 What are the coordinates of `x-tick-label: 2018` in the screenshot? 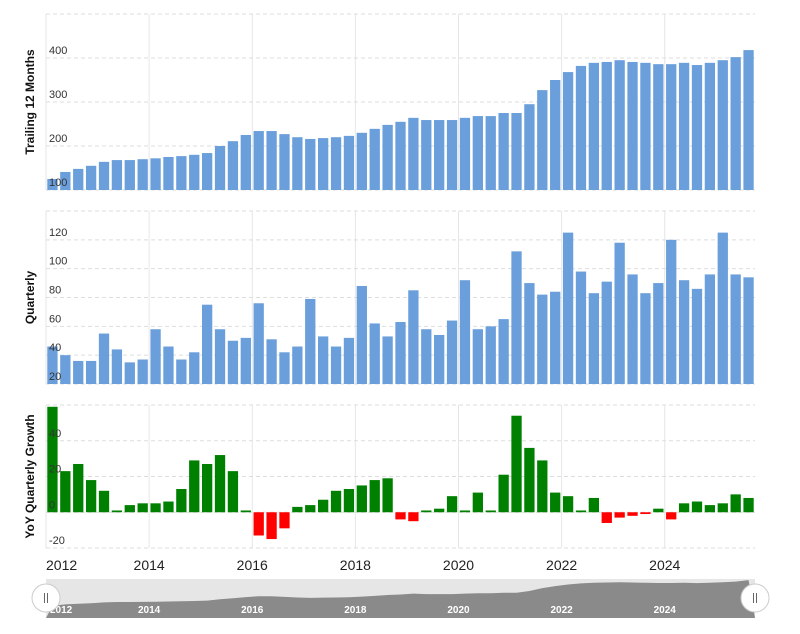 It's located at (355, 565).